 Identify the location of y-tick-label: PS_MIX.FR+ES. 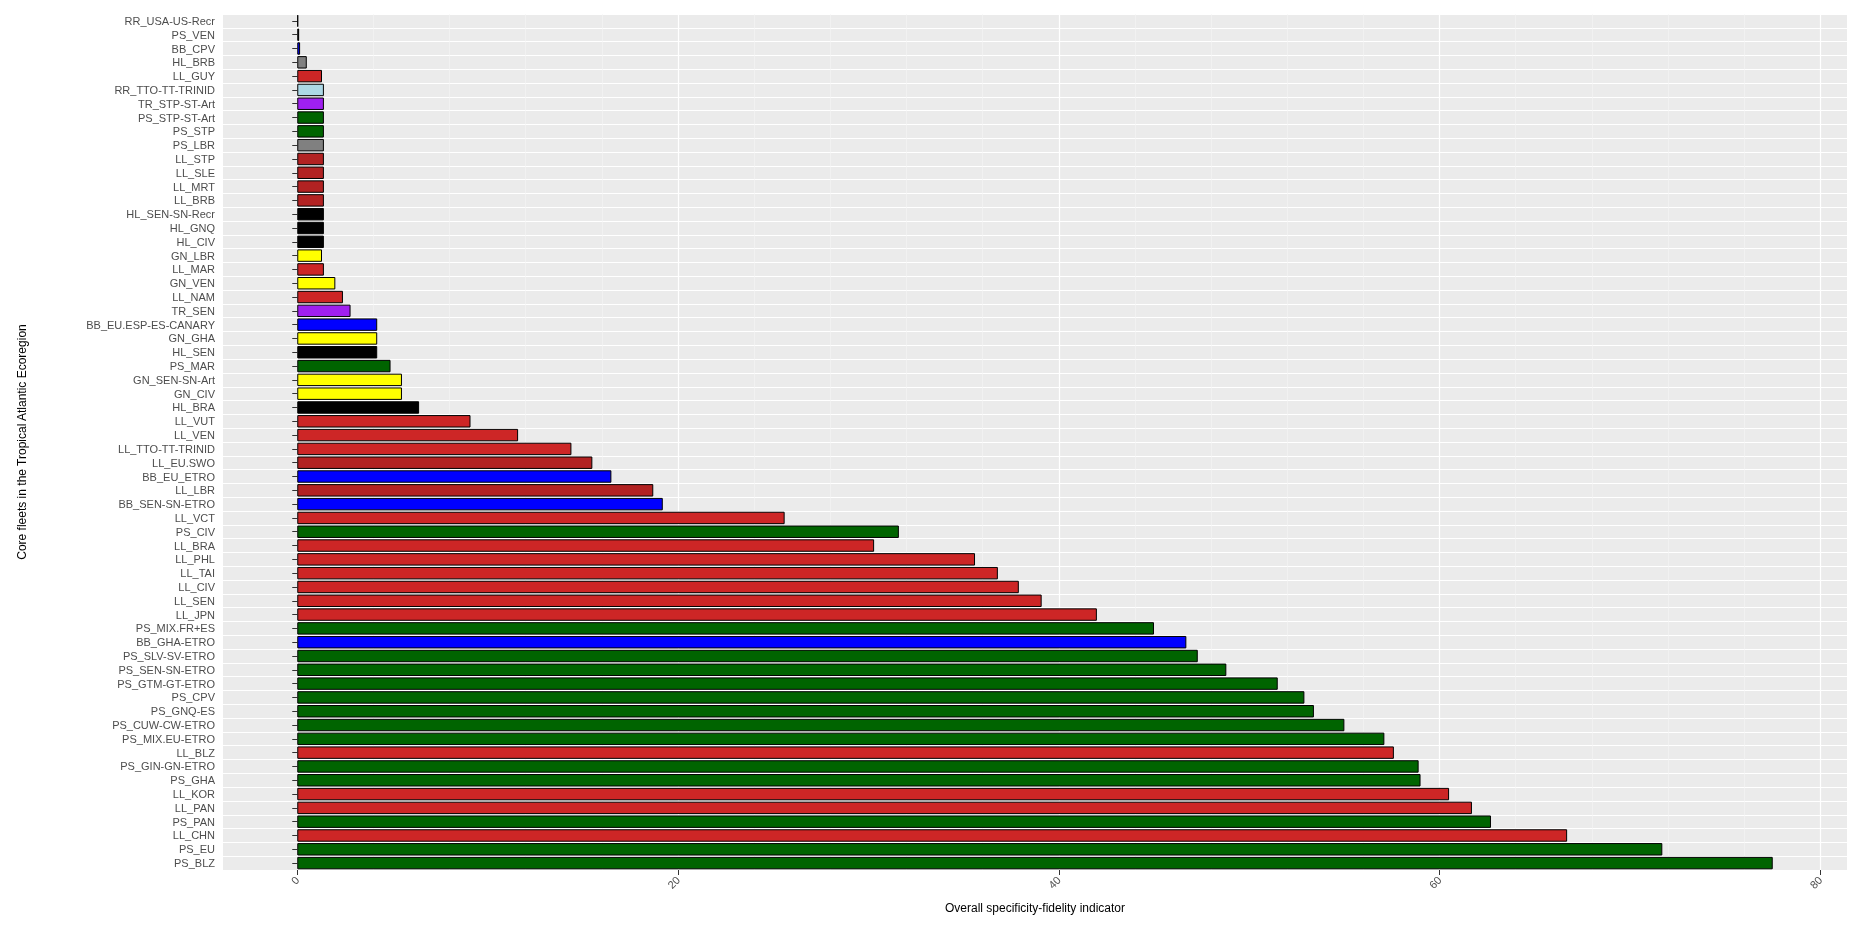
(175, 628).